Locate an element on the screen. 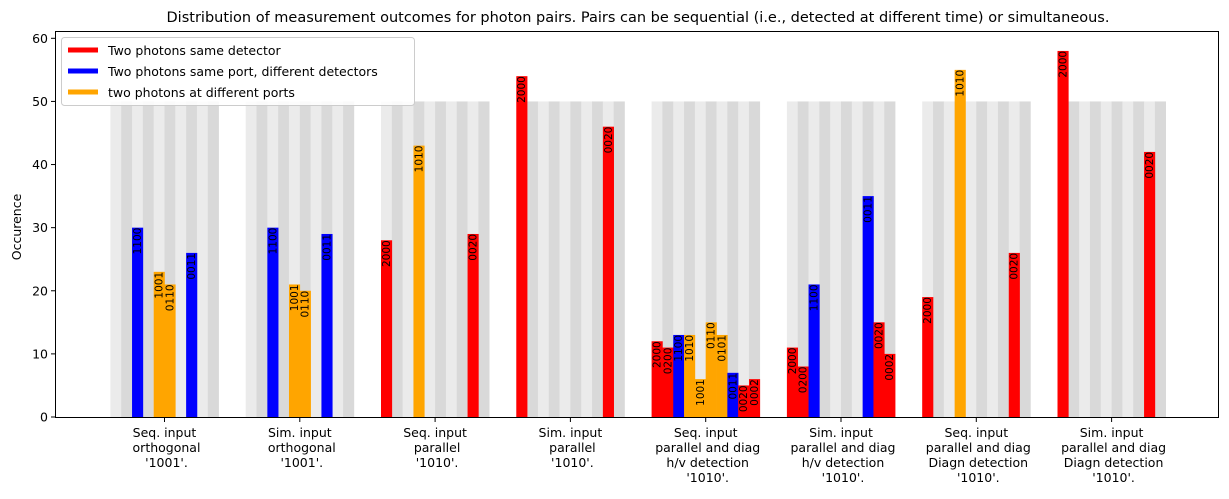 The height and width of the screenshot is (499, 1229). x-tick-label: Seq. input orthogonal '1001'. is located at coordinates (165, 447).